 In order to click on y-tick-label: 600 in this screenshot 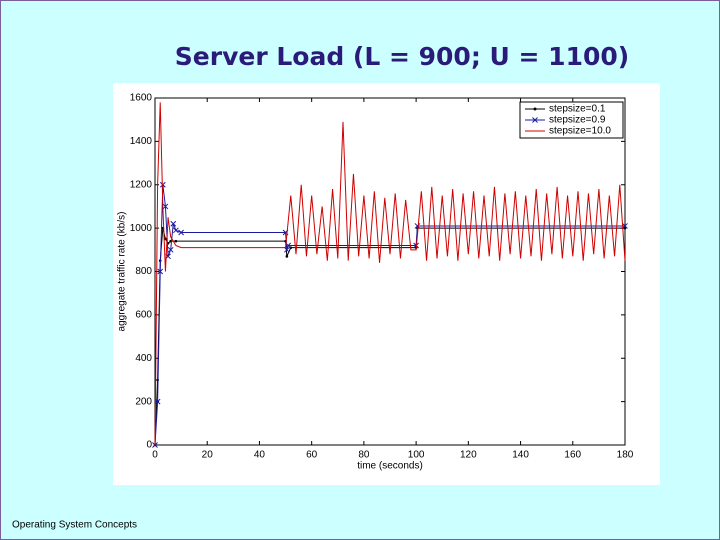, I will do `click(143, 315)`.